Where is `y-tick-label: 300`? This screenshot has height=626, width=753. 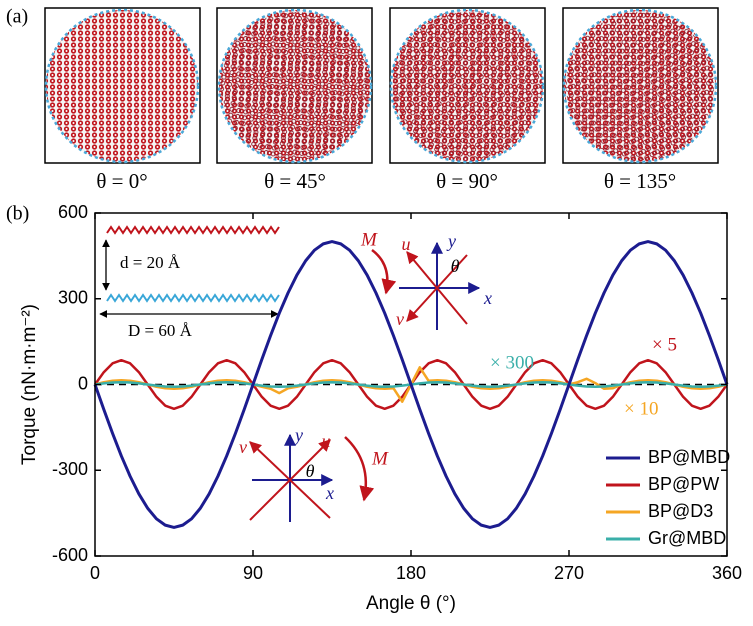 y-tick-label: 300 is located at coordinates (73, 298).